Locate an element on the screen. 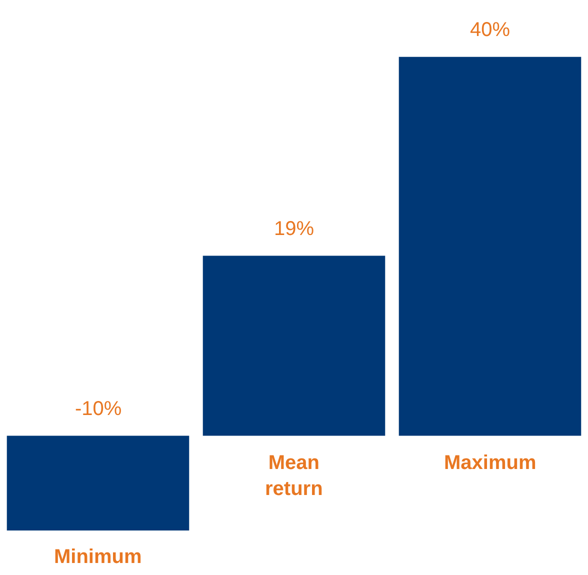  x-tick-label: Maximum is located at coordinates (490, 463).